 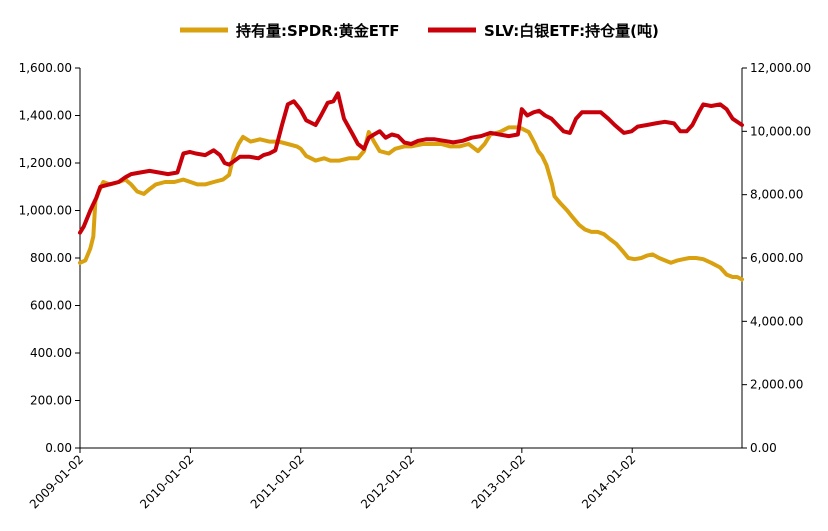 I want to click on legend-label-spdr-gold: 持有量:SPDR:黄金ETF, so click(x=318, y=31).